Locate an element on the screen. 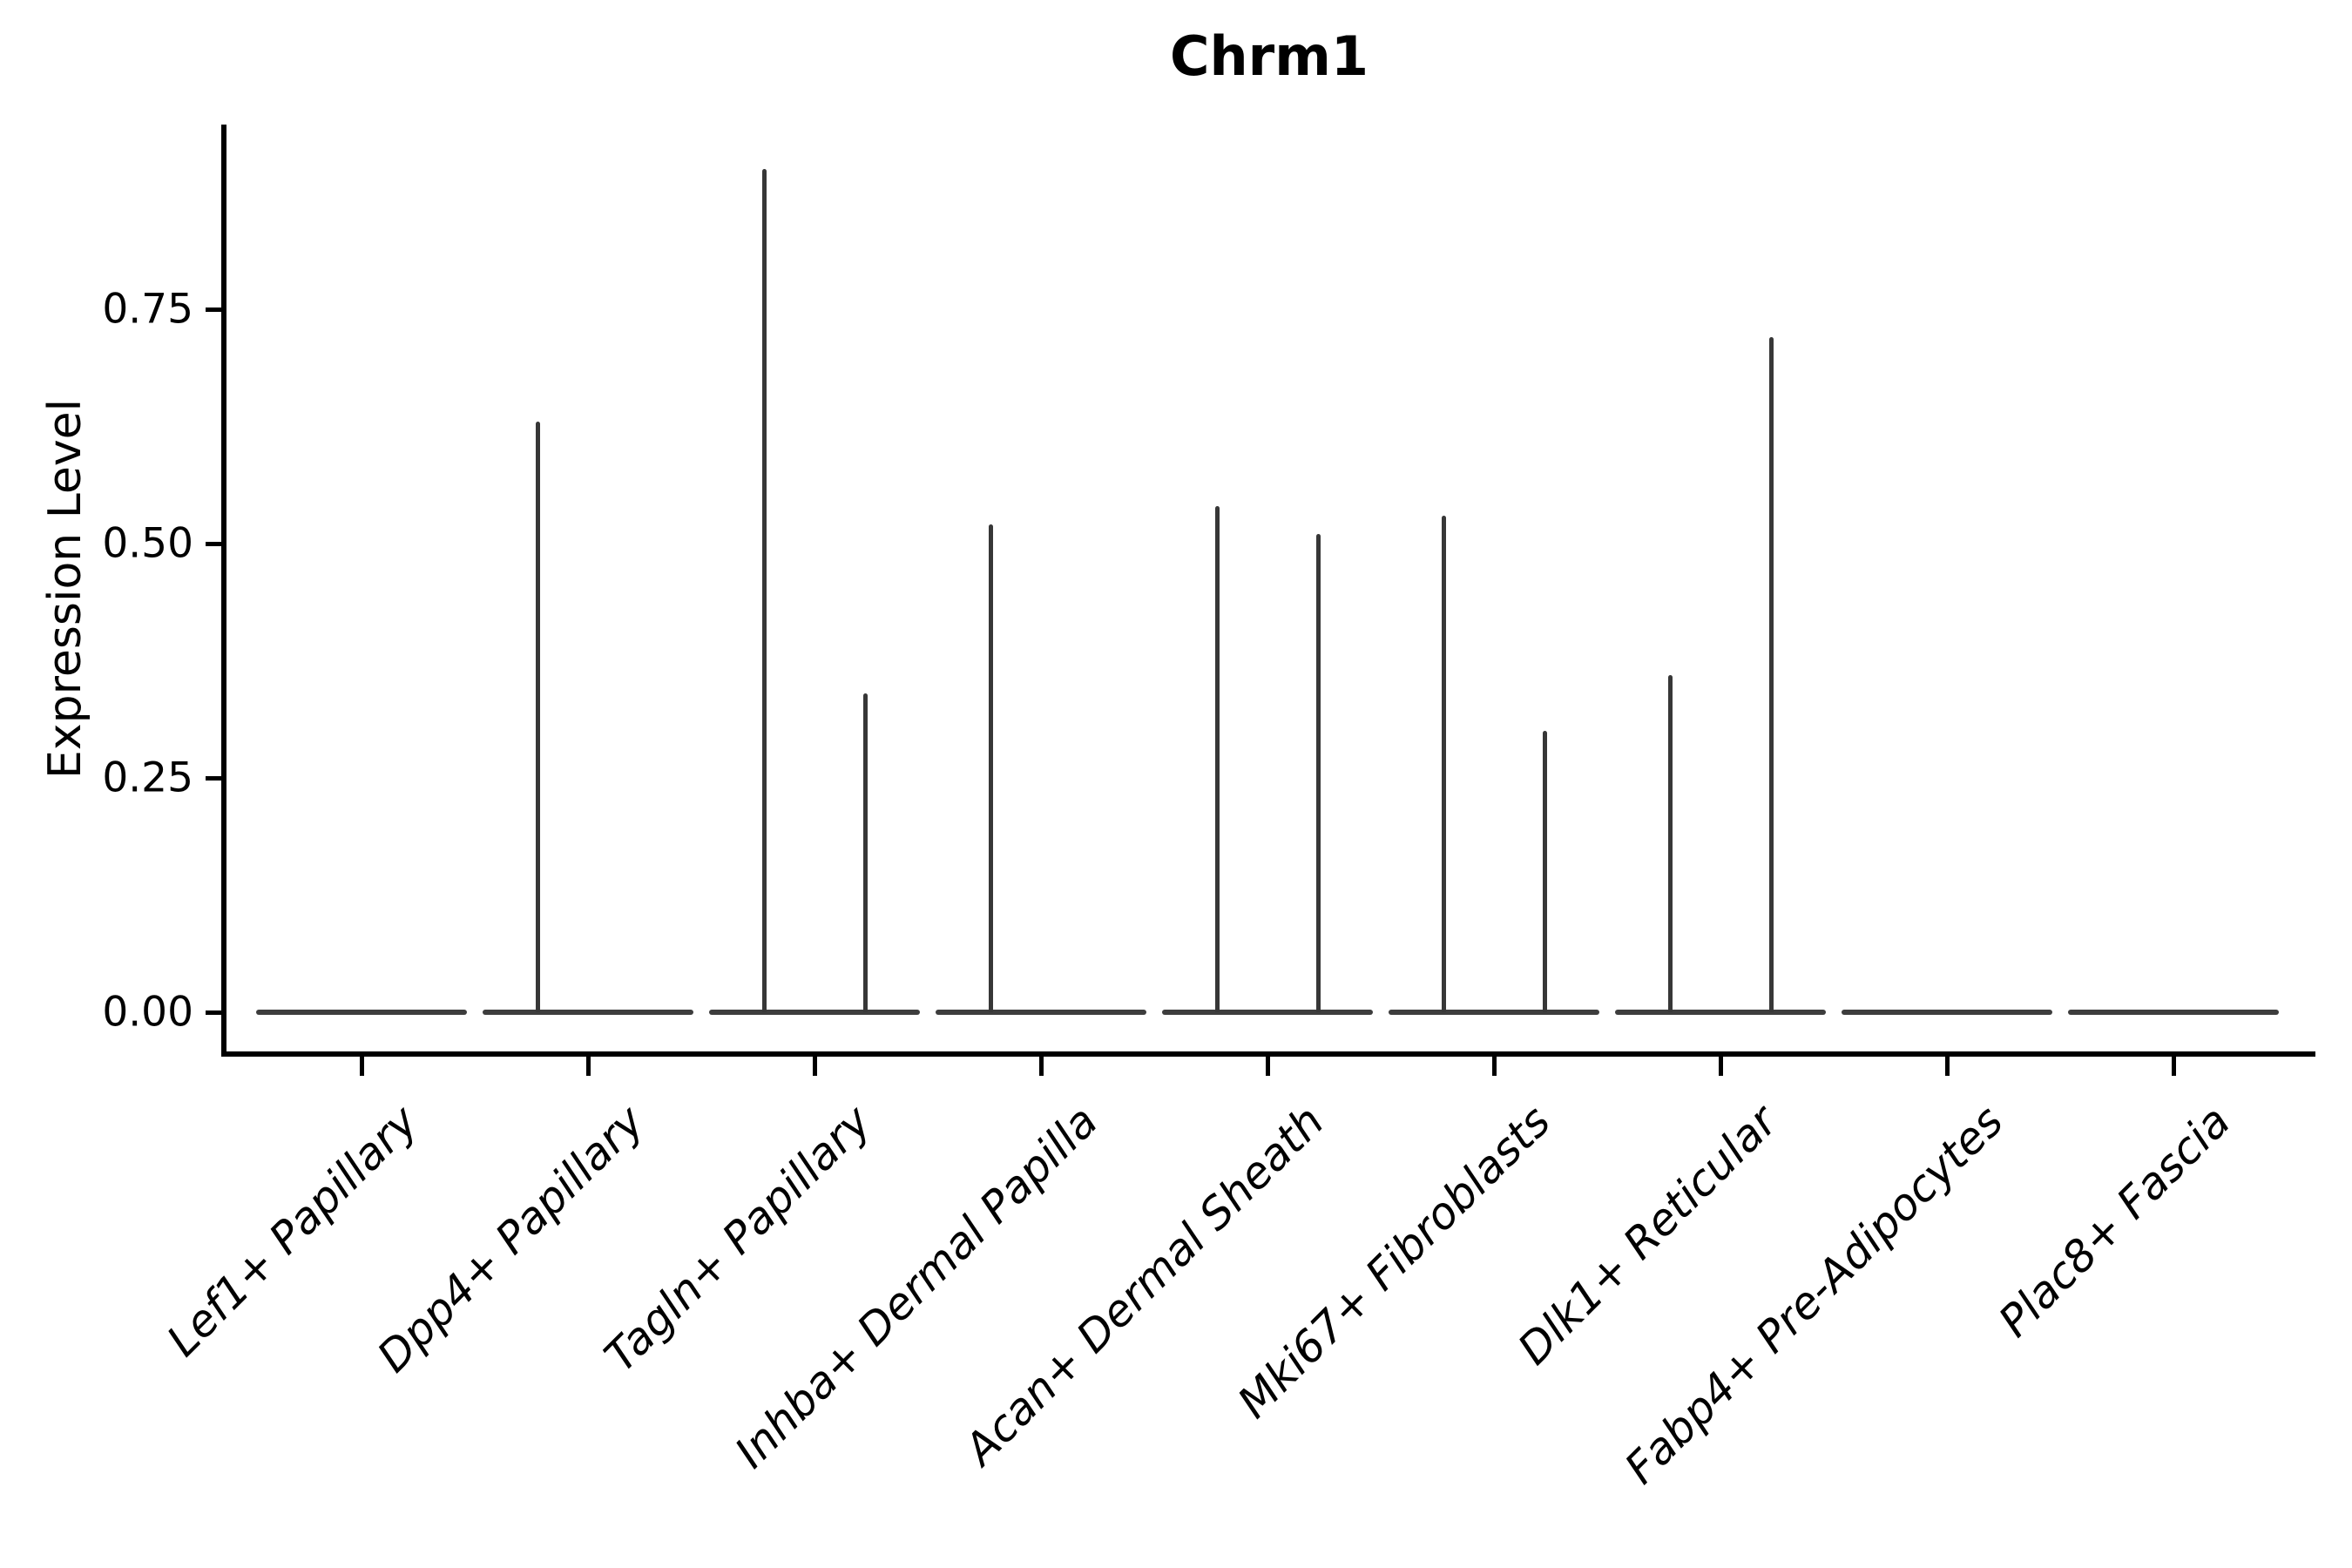 Image resolution: width=2352 pixels, height=1568 pixels. y-tick-label: 0.25 is located at coordinates (147, 778).